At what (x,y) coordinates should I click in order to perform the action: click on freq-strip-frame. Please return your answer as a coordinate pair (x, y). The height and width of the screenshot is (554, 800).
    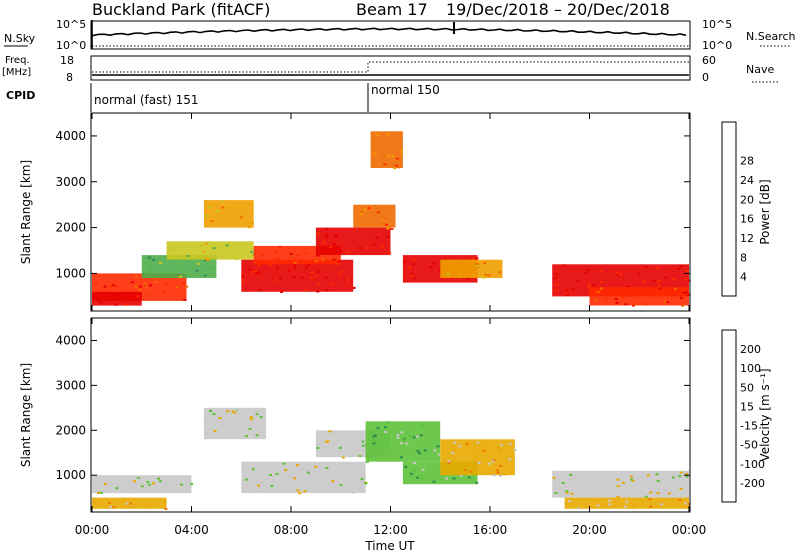
    Looking at the image, I should click on (390, 68).